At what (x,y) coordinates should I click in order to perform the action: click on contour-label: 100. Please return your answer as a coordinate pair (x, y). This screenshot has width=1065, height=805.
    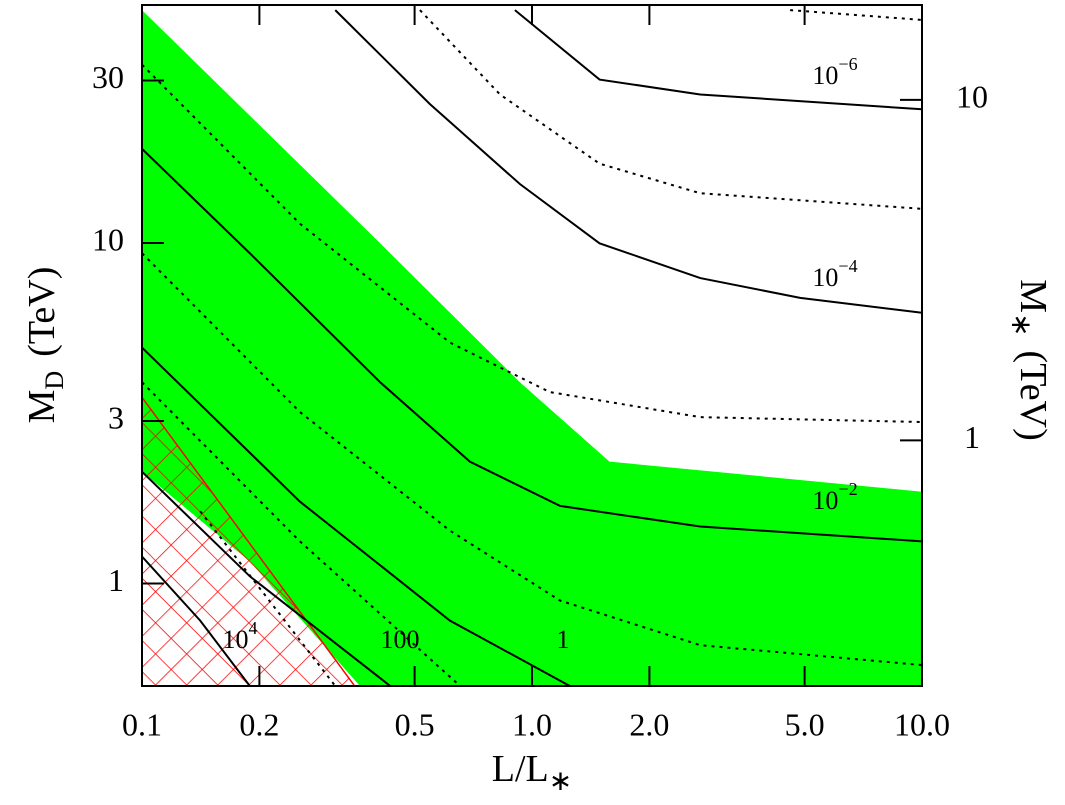
    Looking at the image, I should click on (400, 639).